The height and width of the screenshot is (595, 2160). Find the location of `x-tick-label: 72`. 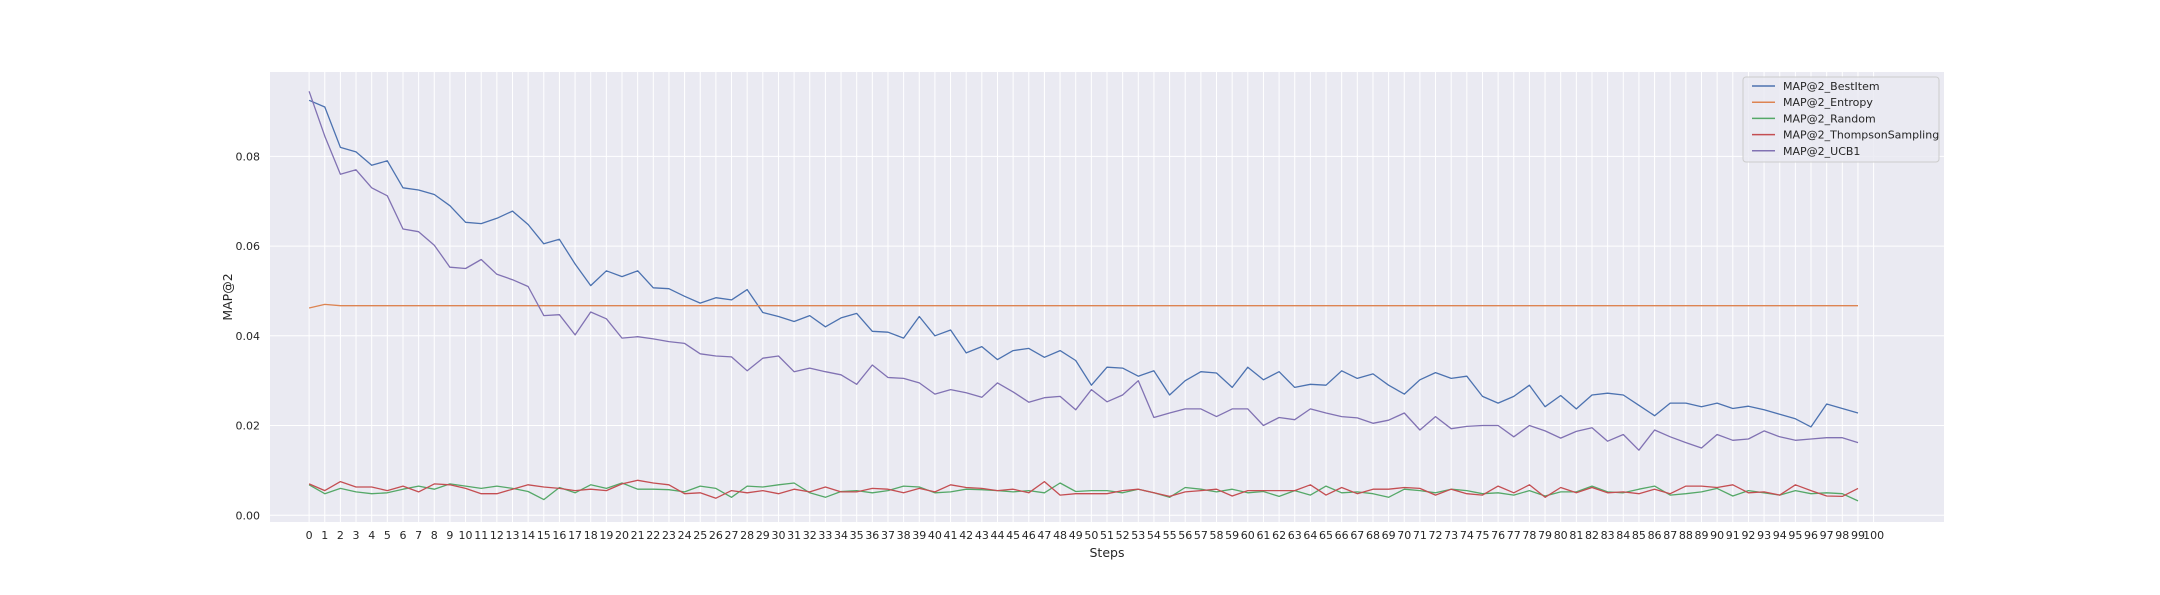

x-tick-label: 72 is located at coordinates (1436, 535).